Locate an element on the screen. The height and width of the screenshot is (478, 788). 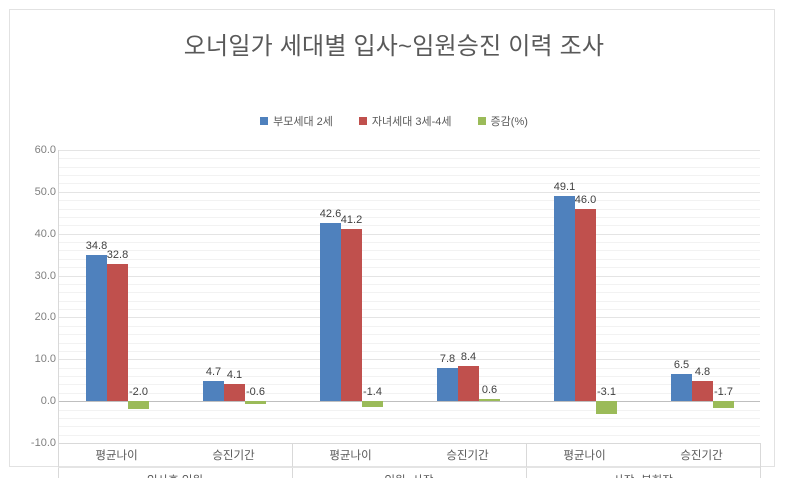
bar-value-label: 8.4 is located at coordinates (468, 356).